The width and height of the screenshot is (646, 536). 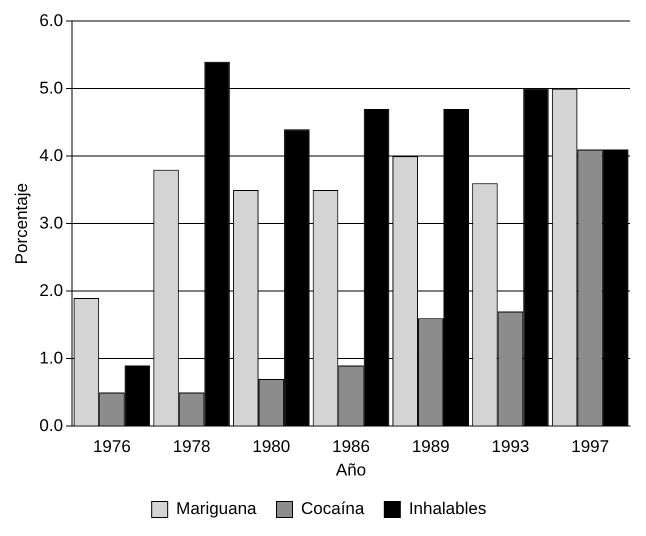 What do you see at coordinates (51, 88) in the screenshot?
I see `y-tick-label: 5.0` at bounding box center [51, 88].